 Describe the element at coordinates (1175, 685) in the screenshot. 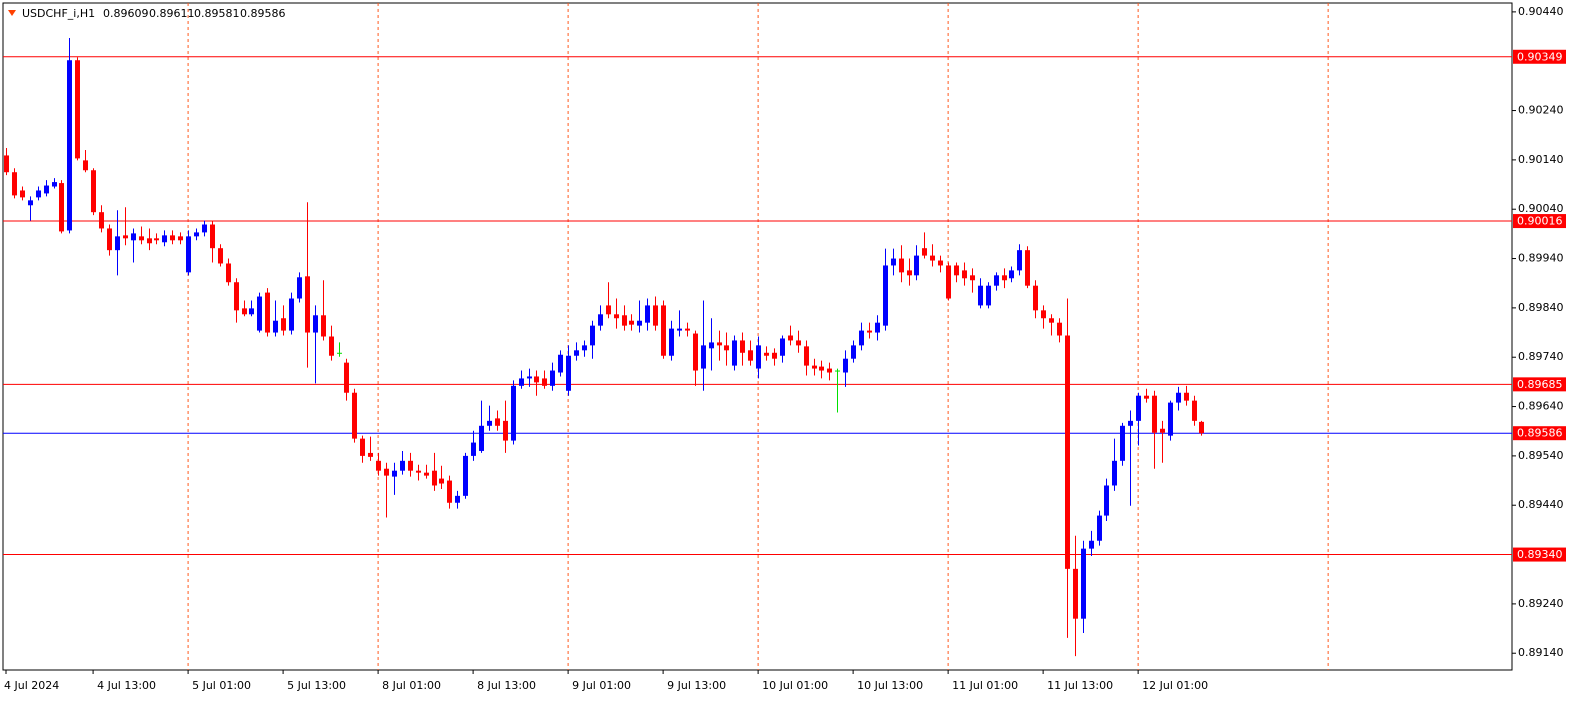

I see `x-tick-label: 12 Jul 01:00` at that location.